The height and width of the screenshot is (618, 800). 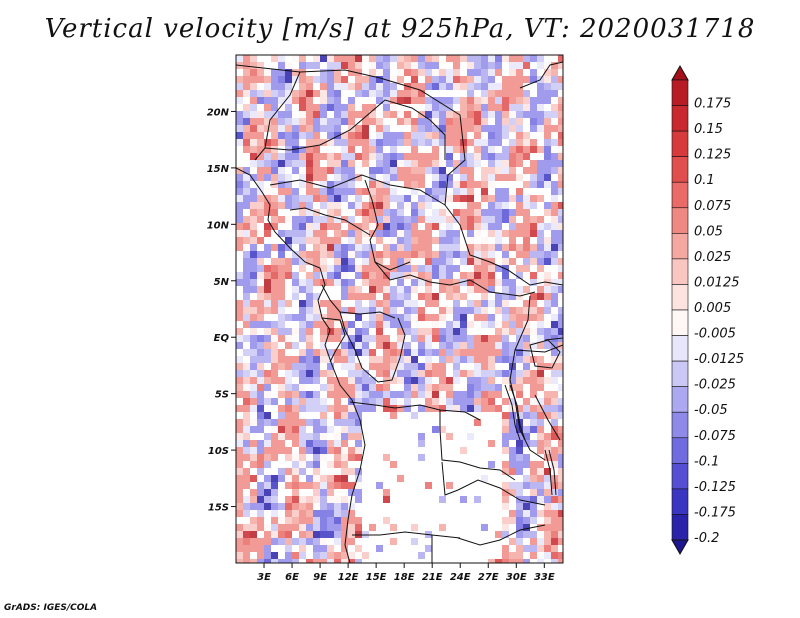 I want to click on colorbar-label-2: 0.125, so click(x=712, y=155).